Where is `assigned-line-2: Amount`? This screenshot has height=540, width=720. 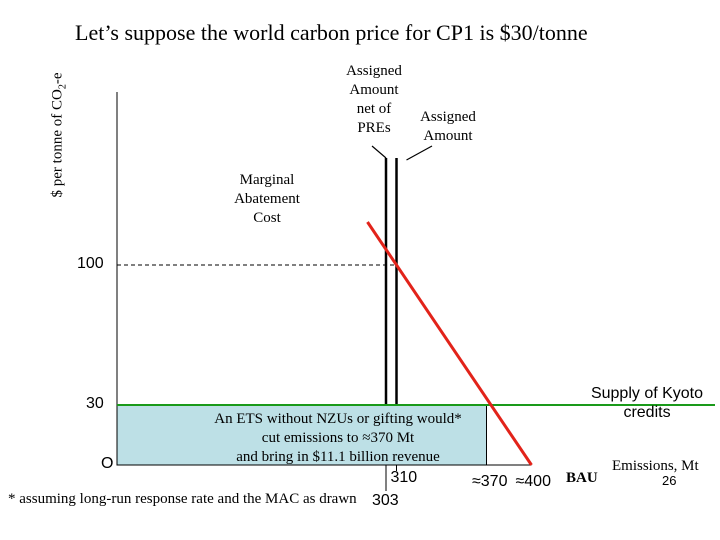 assigned-line-2: Amount is located at coordinates (448, 136).